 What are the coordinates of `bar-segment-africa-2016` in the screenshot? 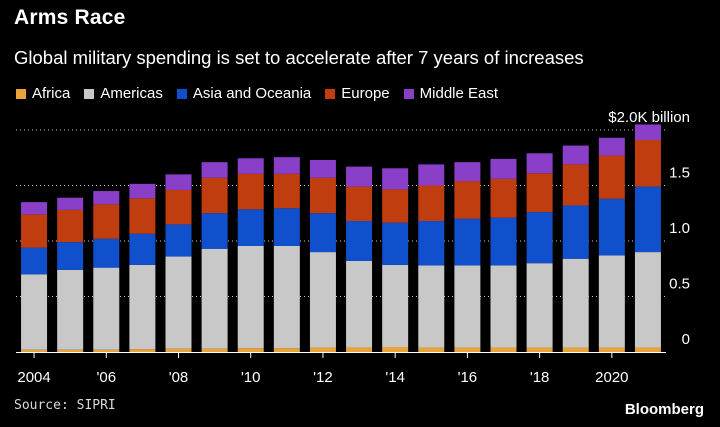 It's located at (467, 349).